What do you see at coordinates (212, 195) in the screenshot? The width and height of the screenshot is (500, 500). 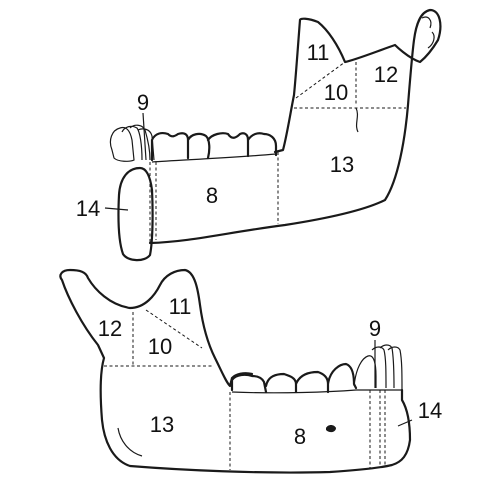 I see `upper-label-region-8: 8` at bounding box center [212, 195].